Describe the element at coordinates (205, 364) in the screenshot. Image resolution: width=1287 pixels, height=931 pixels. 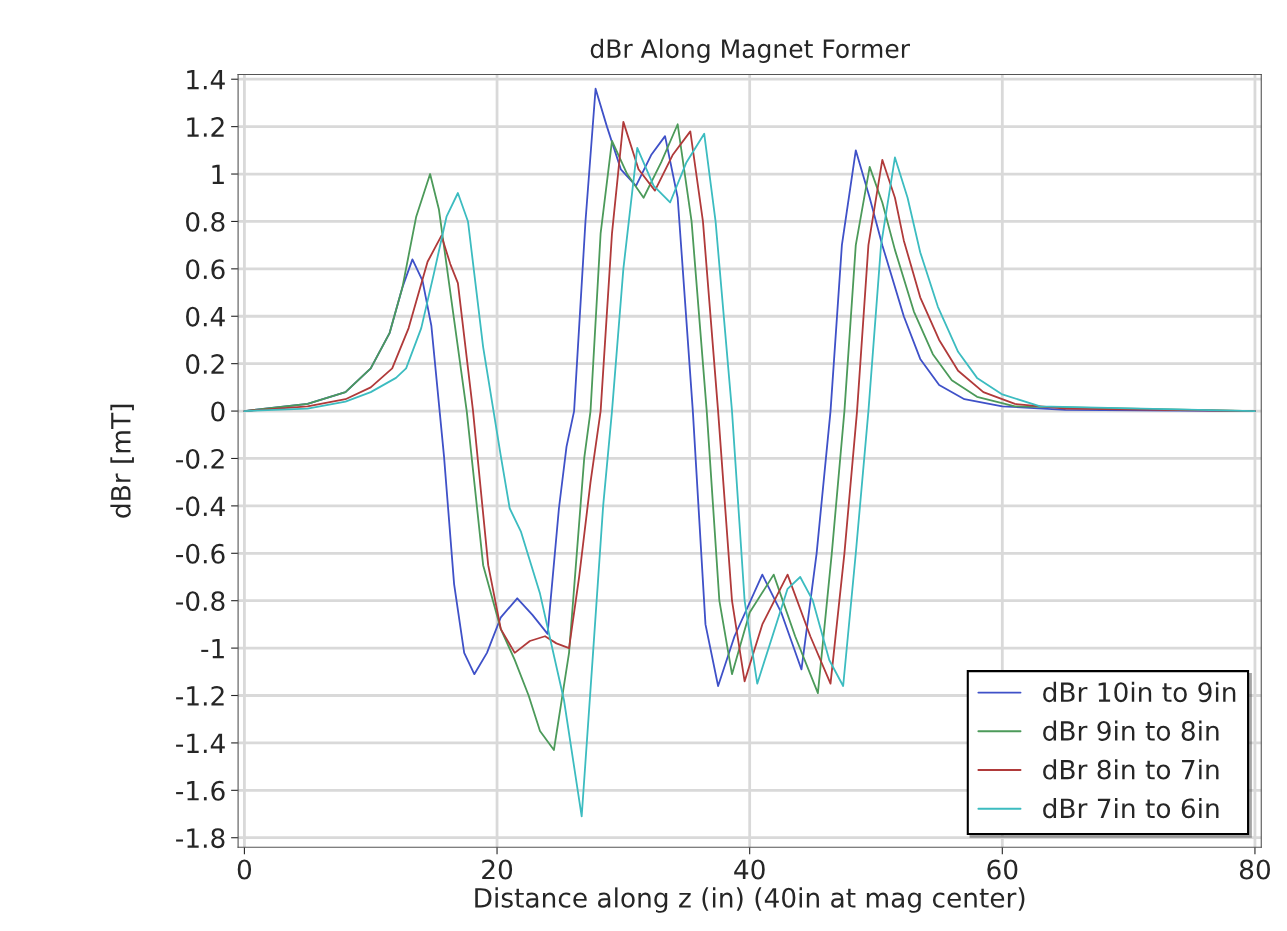
I see `y-tick-label: 0.2` at that location.